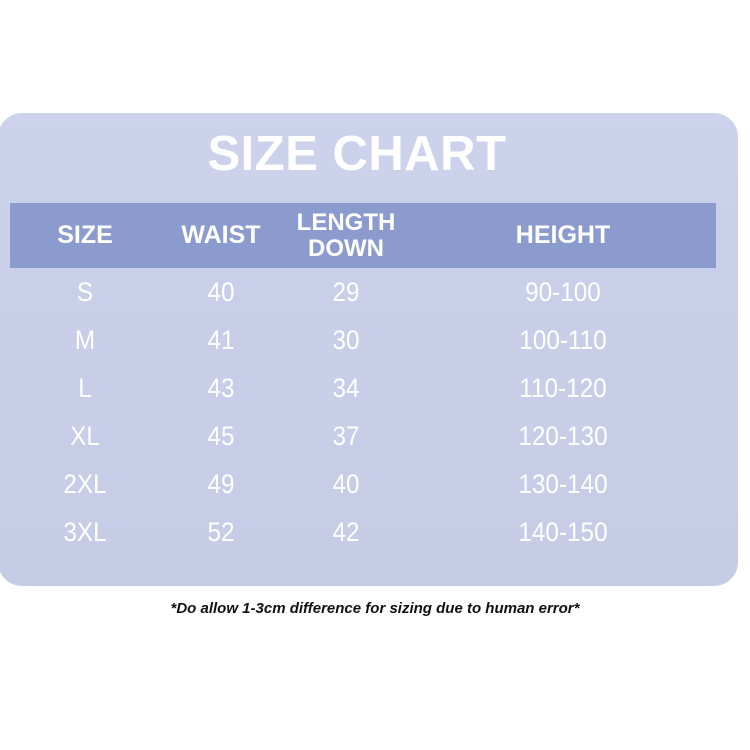 The image size is (750, 750). What do you see at coordinates (363, 484) in the screenshot?
I see `table-row: 2XL 49 40 130-140` at bounding box center [363, 484].